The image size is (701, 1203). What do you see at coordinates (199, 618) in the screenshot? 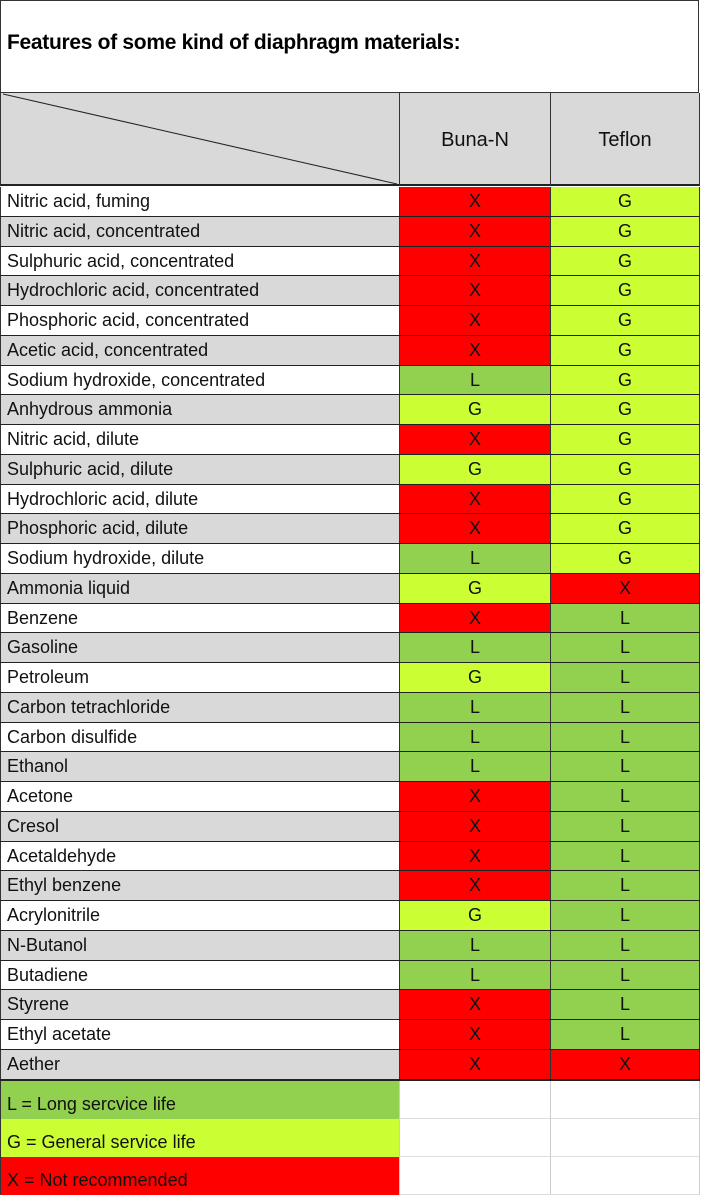
I see `chemical-name: Benzene` at bounding box center [199, 618].